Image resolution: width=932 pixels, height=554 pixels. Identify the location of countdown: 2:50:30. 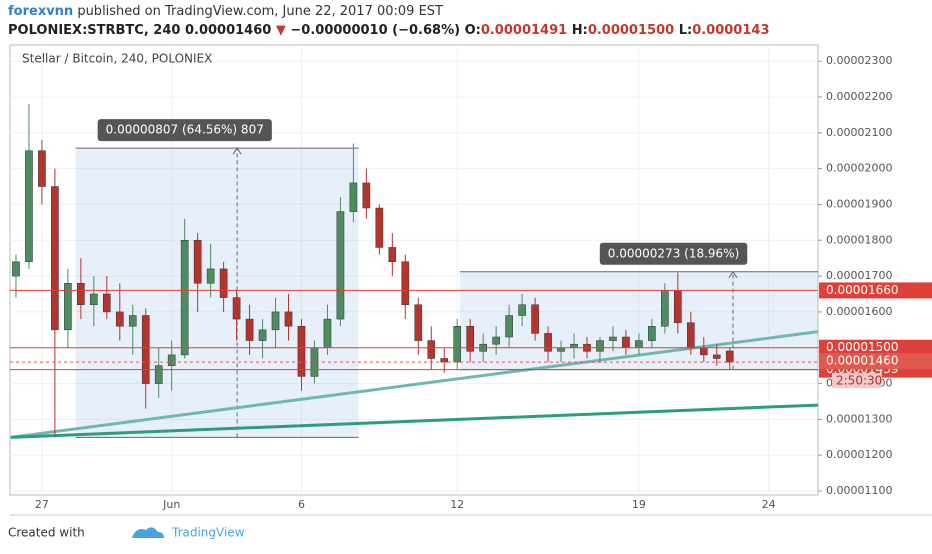
(859, 381).